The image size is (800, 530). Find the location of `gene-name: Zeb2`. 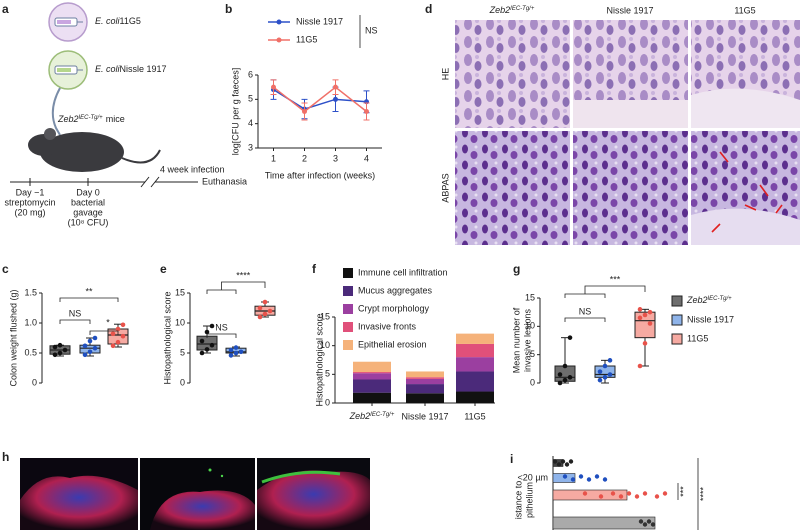

gene-name: Zeb2 is located at coordinates (360, 416).